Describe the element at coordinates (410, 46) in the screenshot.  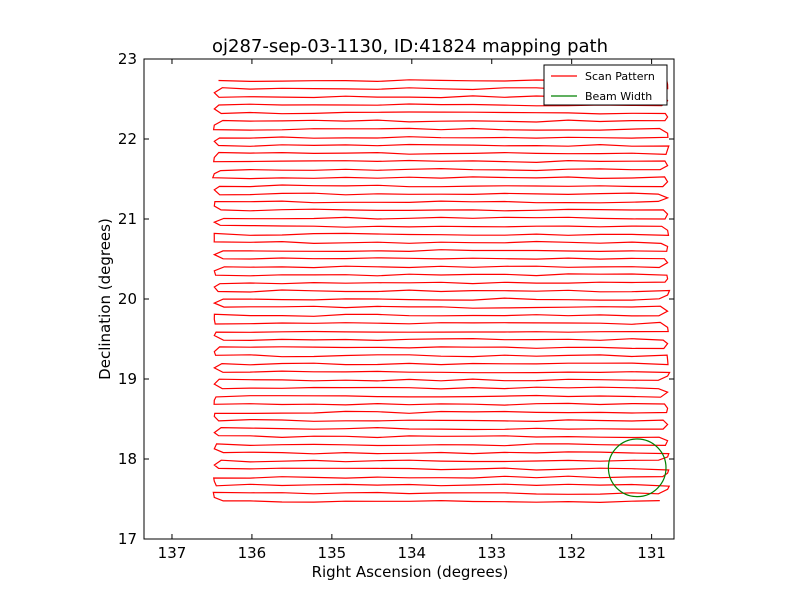
I see `chart-title: oj287-sep-03-1130, ID:41824 mapping path` at that location.